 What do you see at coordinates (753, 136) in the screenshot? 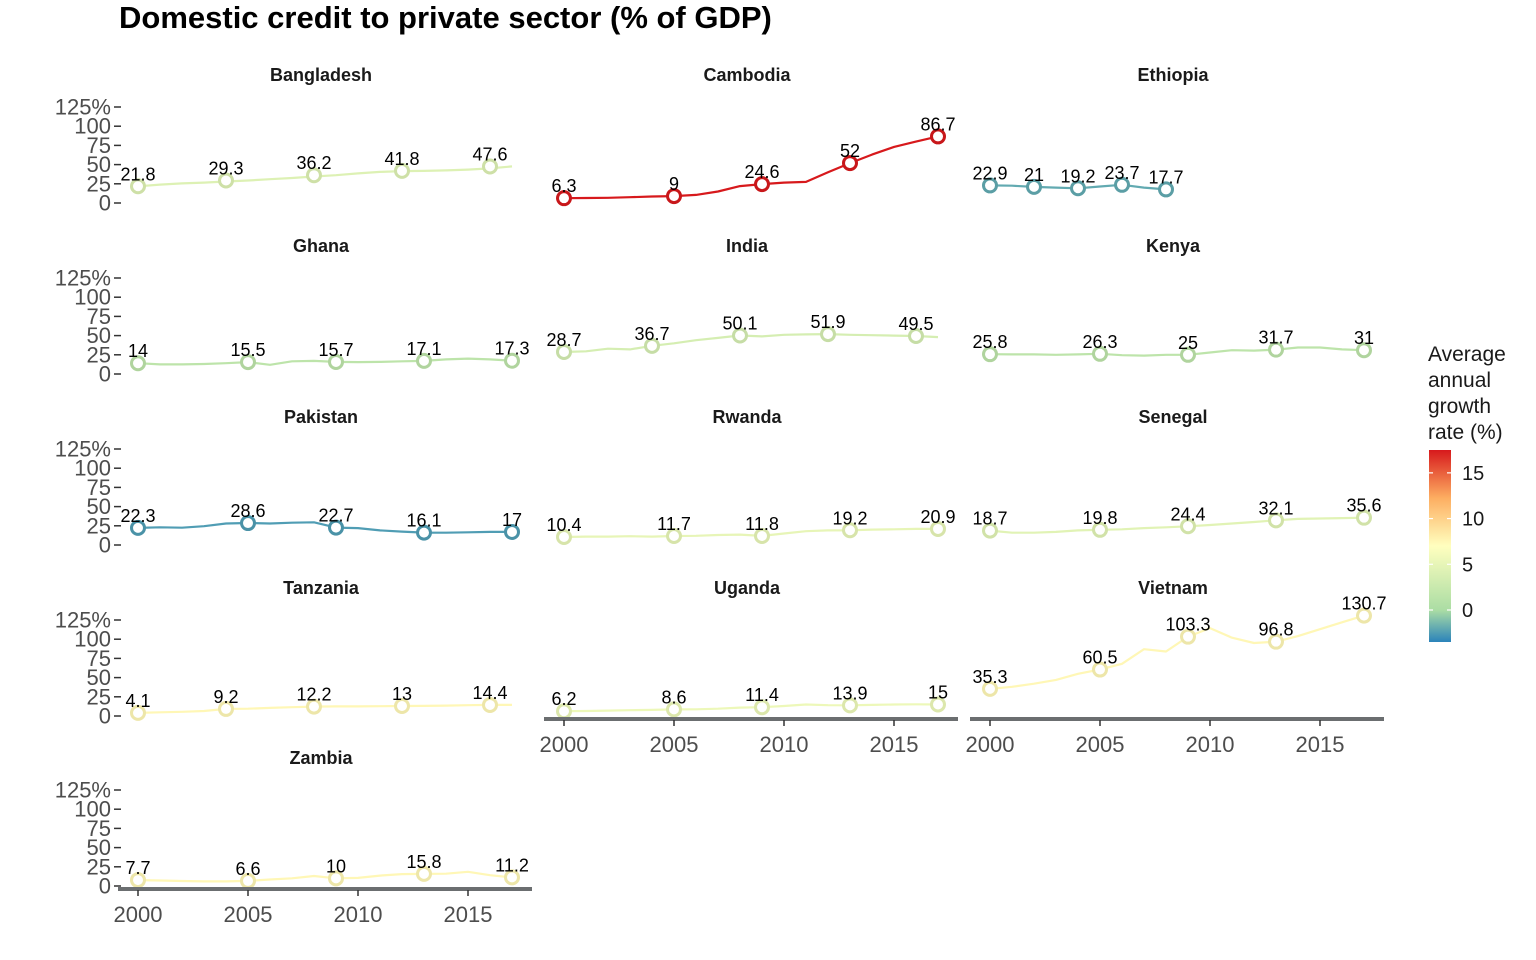
I see `panel-cambodia: Cambodia 6.3 9 24.6 52 86.7` at bounding box center [753, 136].